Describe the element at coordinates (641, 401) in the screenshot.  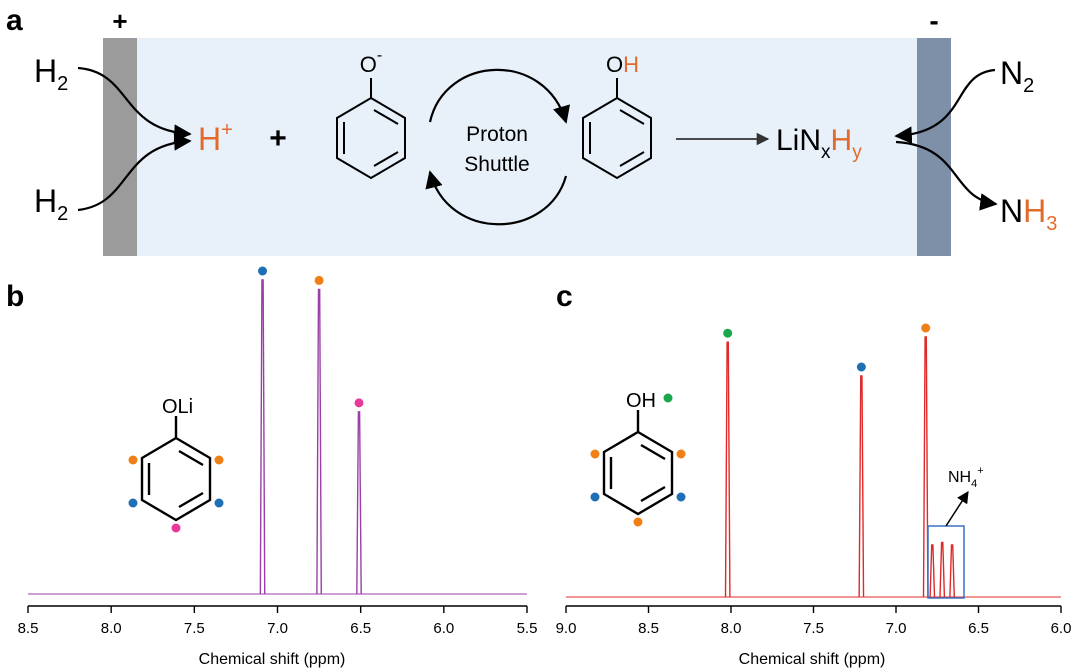
I see `oh-label: OH` at that location.